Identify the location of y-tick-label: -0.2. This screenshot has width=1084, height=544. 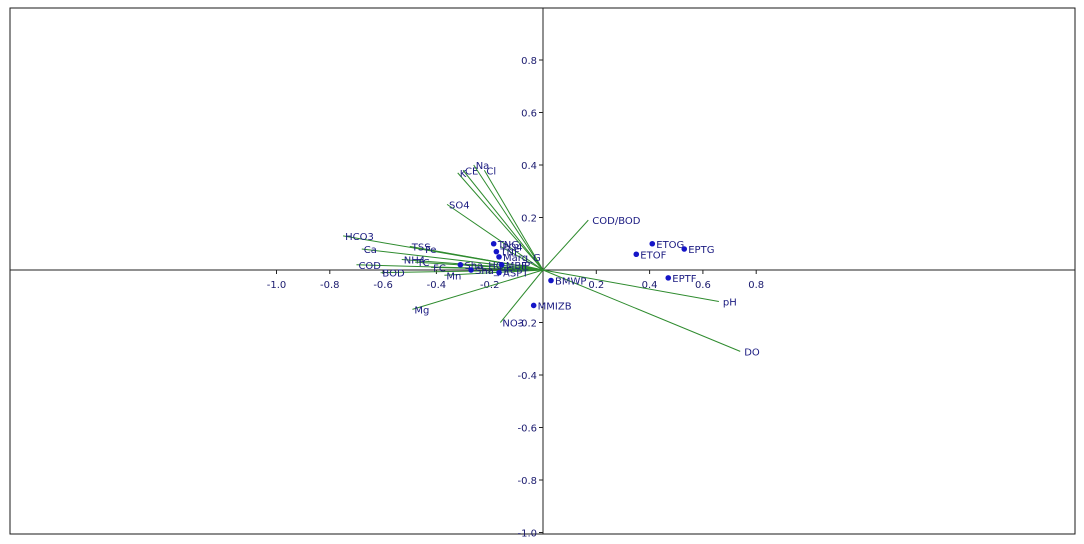
(527, 324).